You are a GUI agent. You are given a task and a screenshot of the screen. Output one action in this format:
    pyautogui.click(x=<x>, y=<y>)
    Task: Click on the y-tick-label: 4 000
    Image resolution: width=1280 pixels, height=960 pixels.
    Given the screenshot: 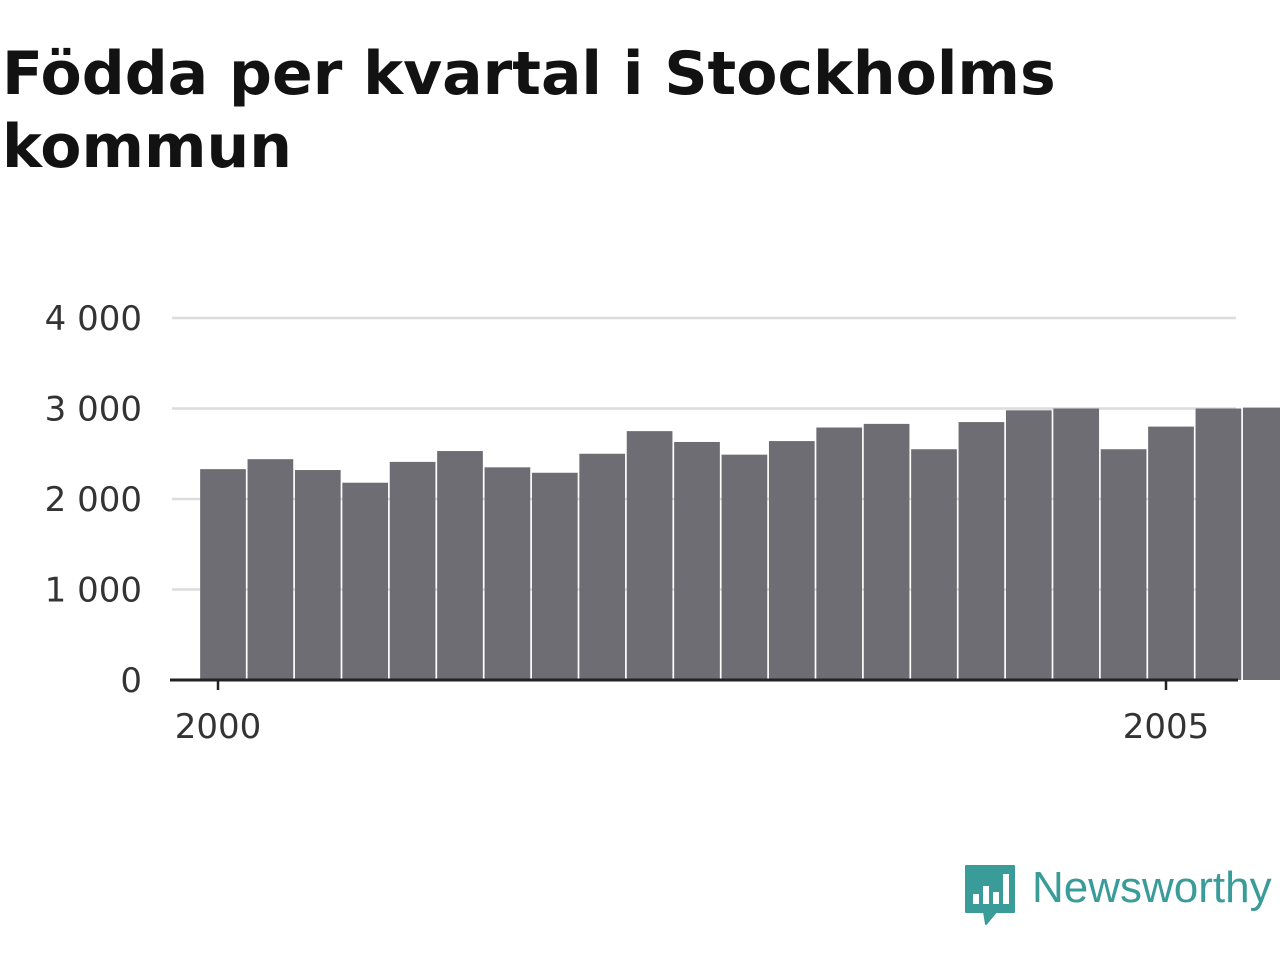 What is the action you would take?
    pyautogui.click(x=93, y=319)
    